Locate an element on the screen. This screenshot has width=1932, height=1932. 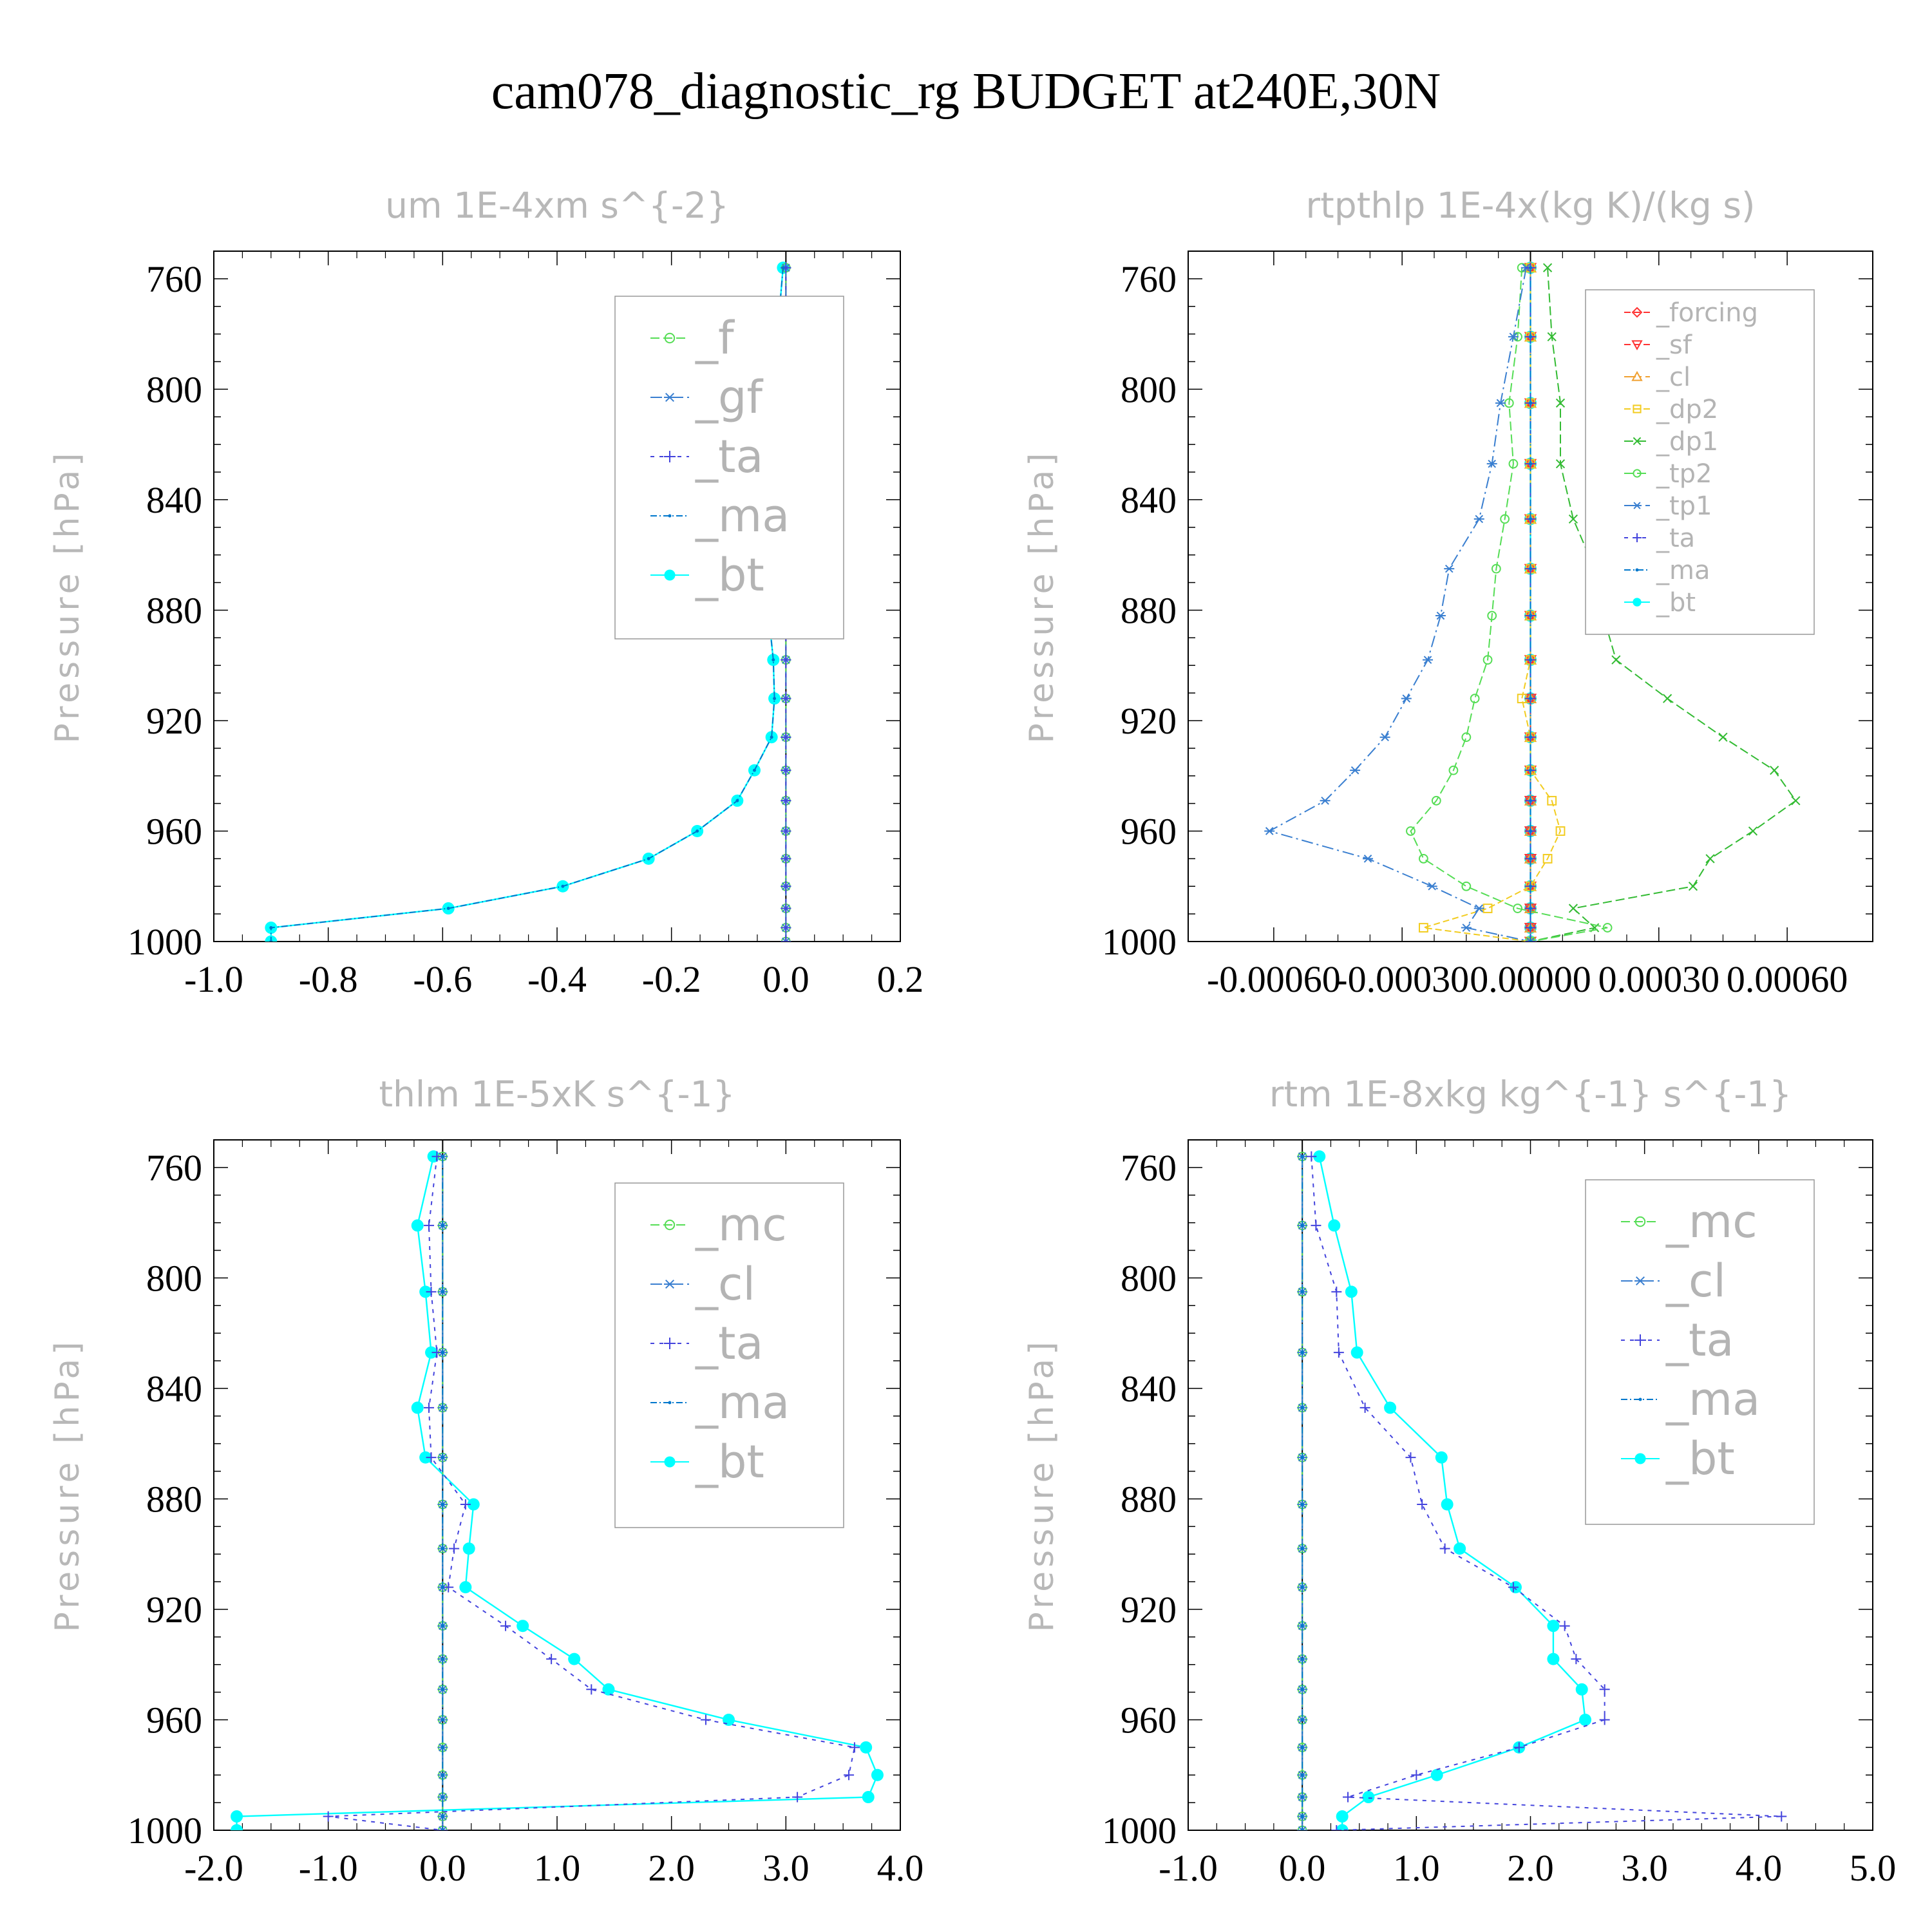
x-tick-label: 1.0 is located at coordinates (557, 1868).